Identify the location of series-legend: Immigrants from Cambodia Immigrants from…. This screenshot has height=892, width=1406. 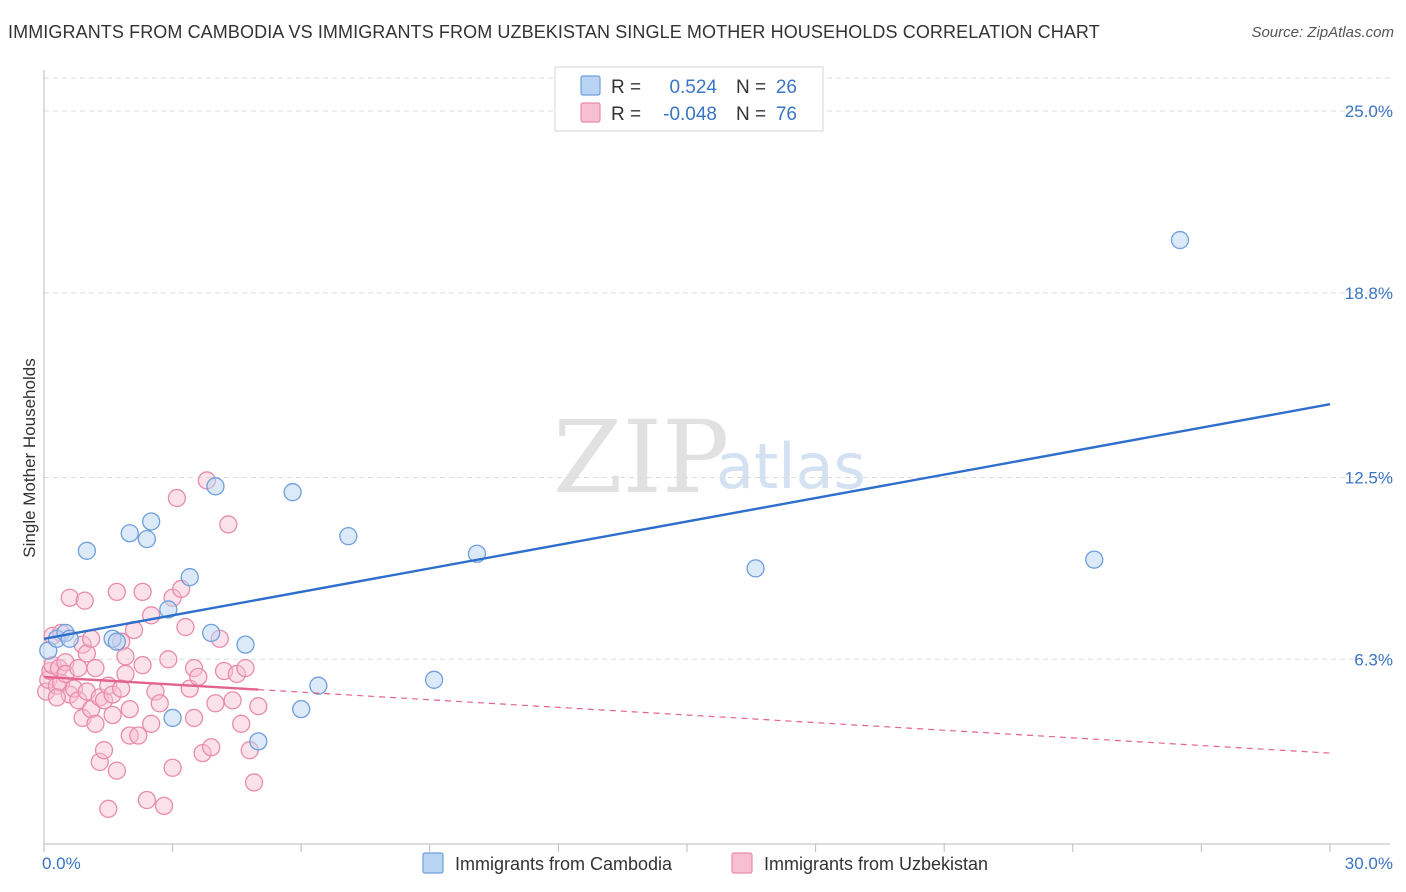
(705, 863).